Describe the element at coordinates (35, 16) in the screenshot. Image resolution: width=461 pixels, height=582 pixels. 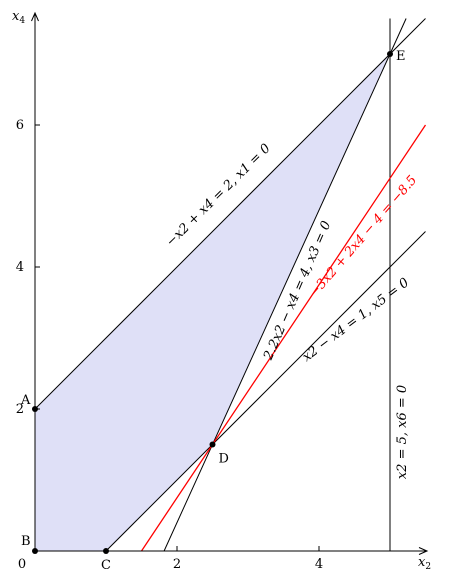
I see `y-axis-arrow` at that location.